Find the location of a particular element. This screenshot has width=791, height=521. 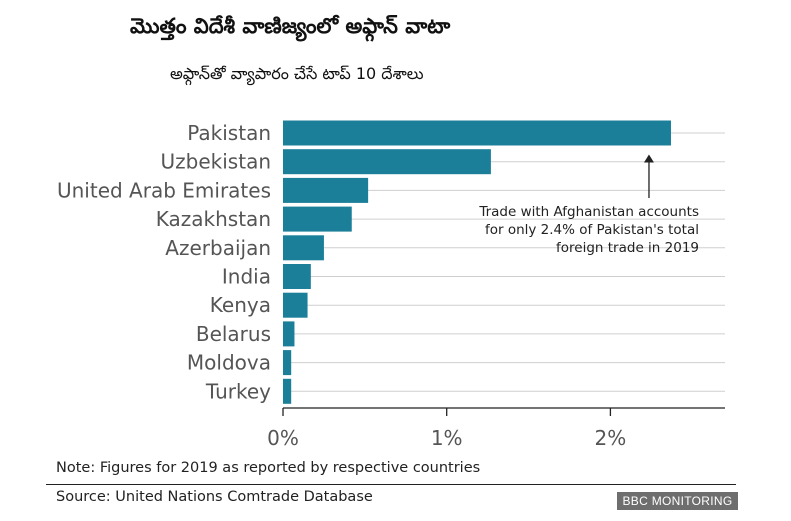

category-label: Belarus is located at coordinates (233, 334).